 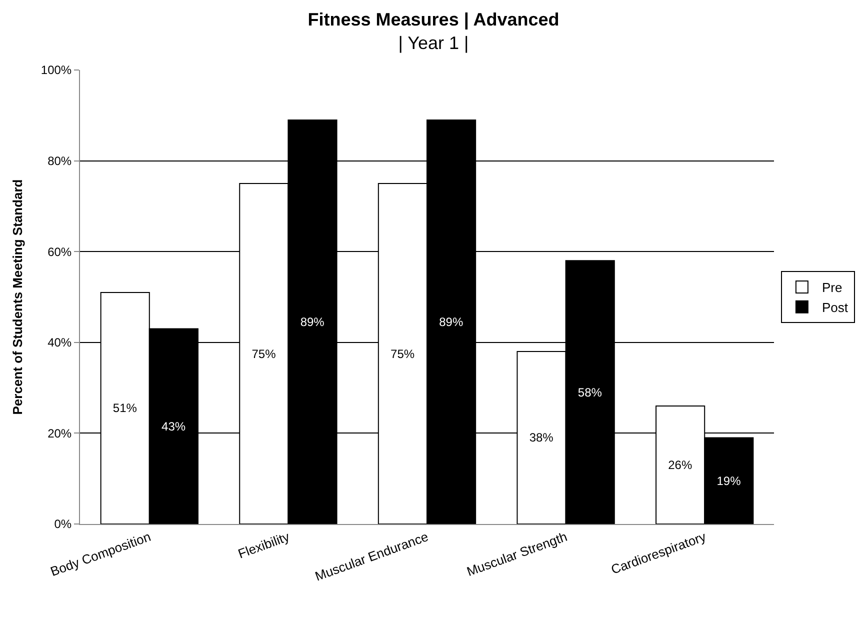 What do you see at coordinates (60, 251) in the screenshot?
I see `y-tick-label: 60%` at bounding box center [60, 251].